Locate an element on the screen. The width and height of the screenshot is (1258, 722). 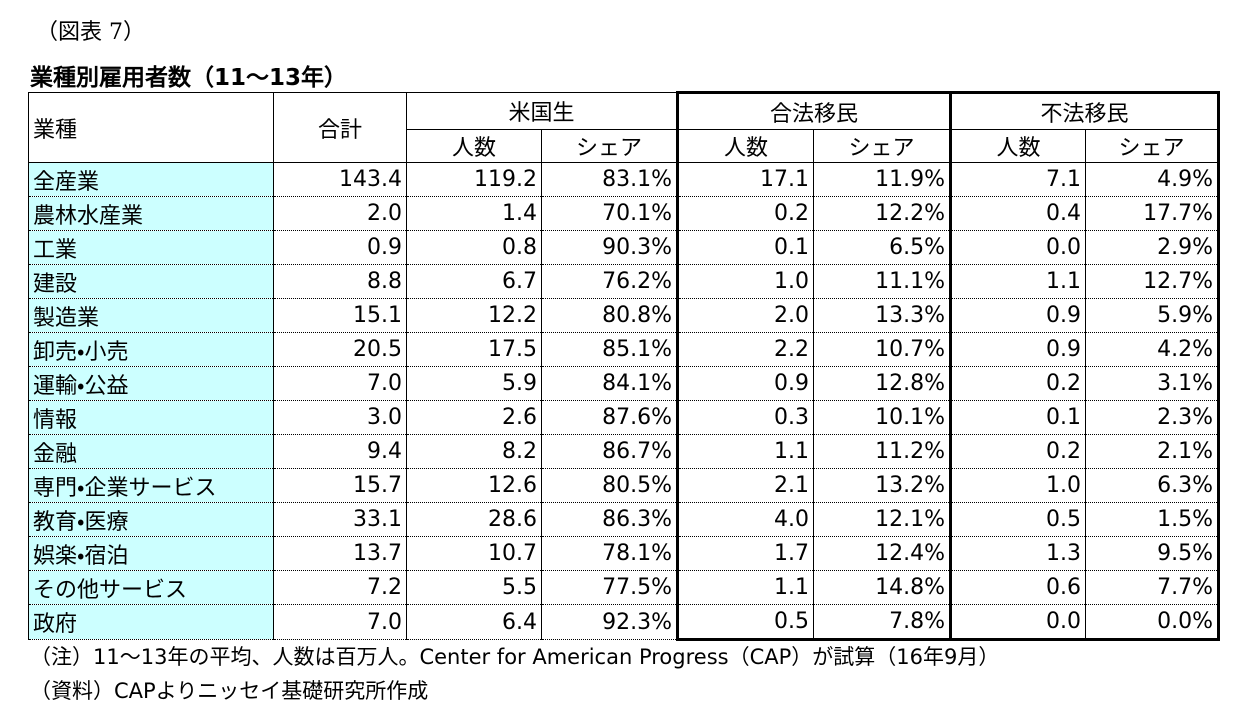
row-label: 情報 is located at coordinates (151, 417).